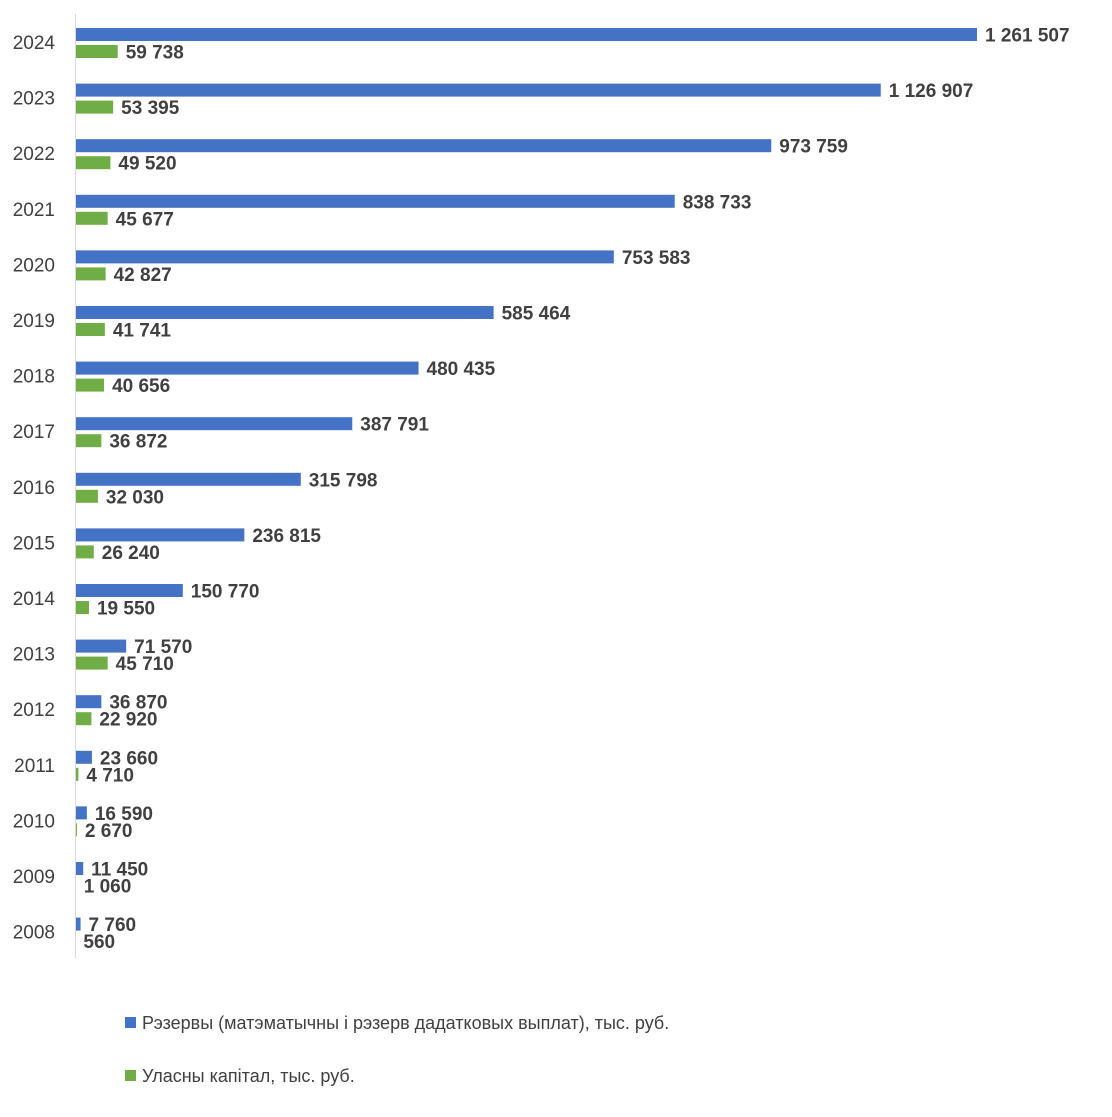 This screenshot has width=1112, height=1117. I want to click on bar-reserves-2023, so click(478, 90).